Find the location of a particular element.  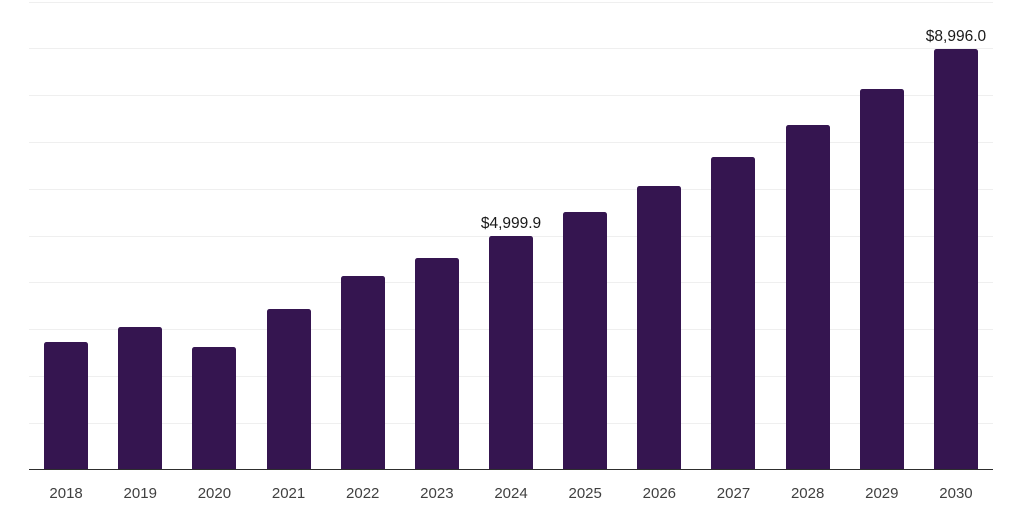

bar-slot-2030: $8,996.0 is located at coordinates (956, 236).